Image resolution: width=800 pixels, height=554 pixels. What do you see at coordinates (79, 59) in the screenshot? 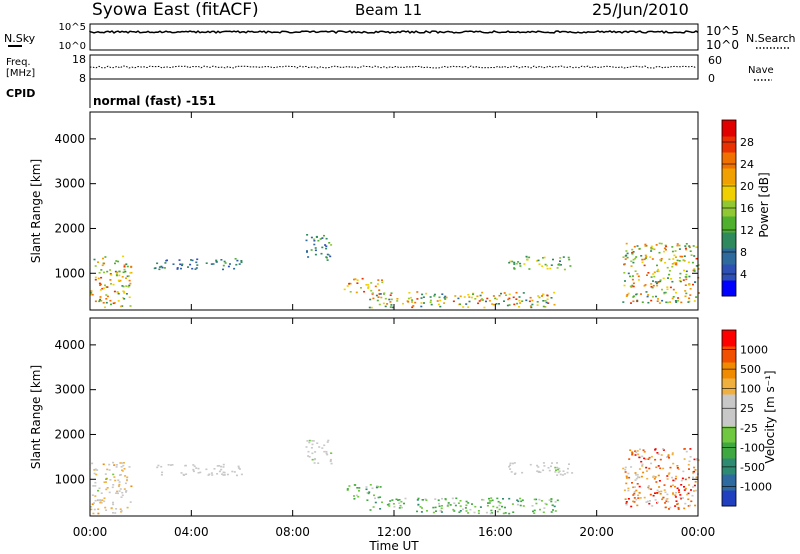
I see `freq-tick-top: 18` at bounding box center [79, 59].